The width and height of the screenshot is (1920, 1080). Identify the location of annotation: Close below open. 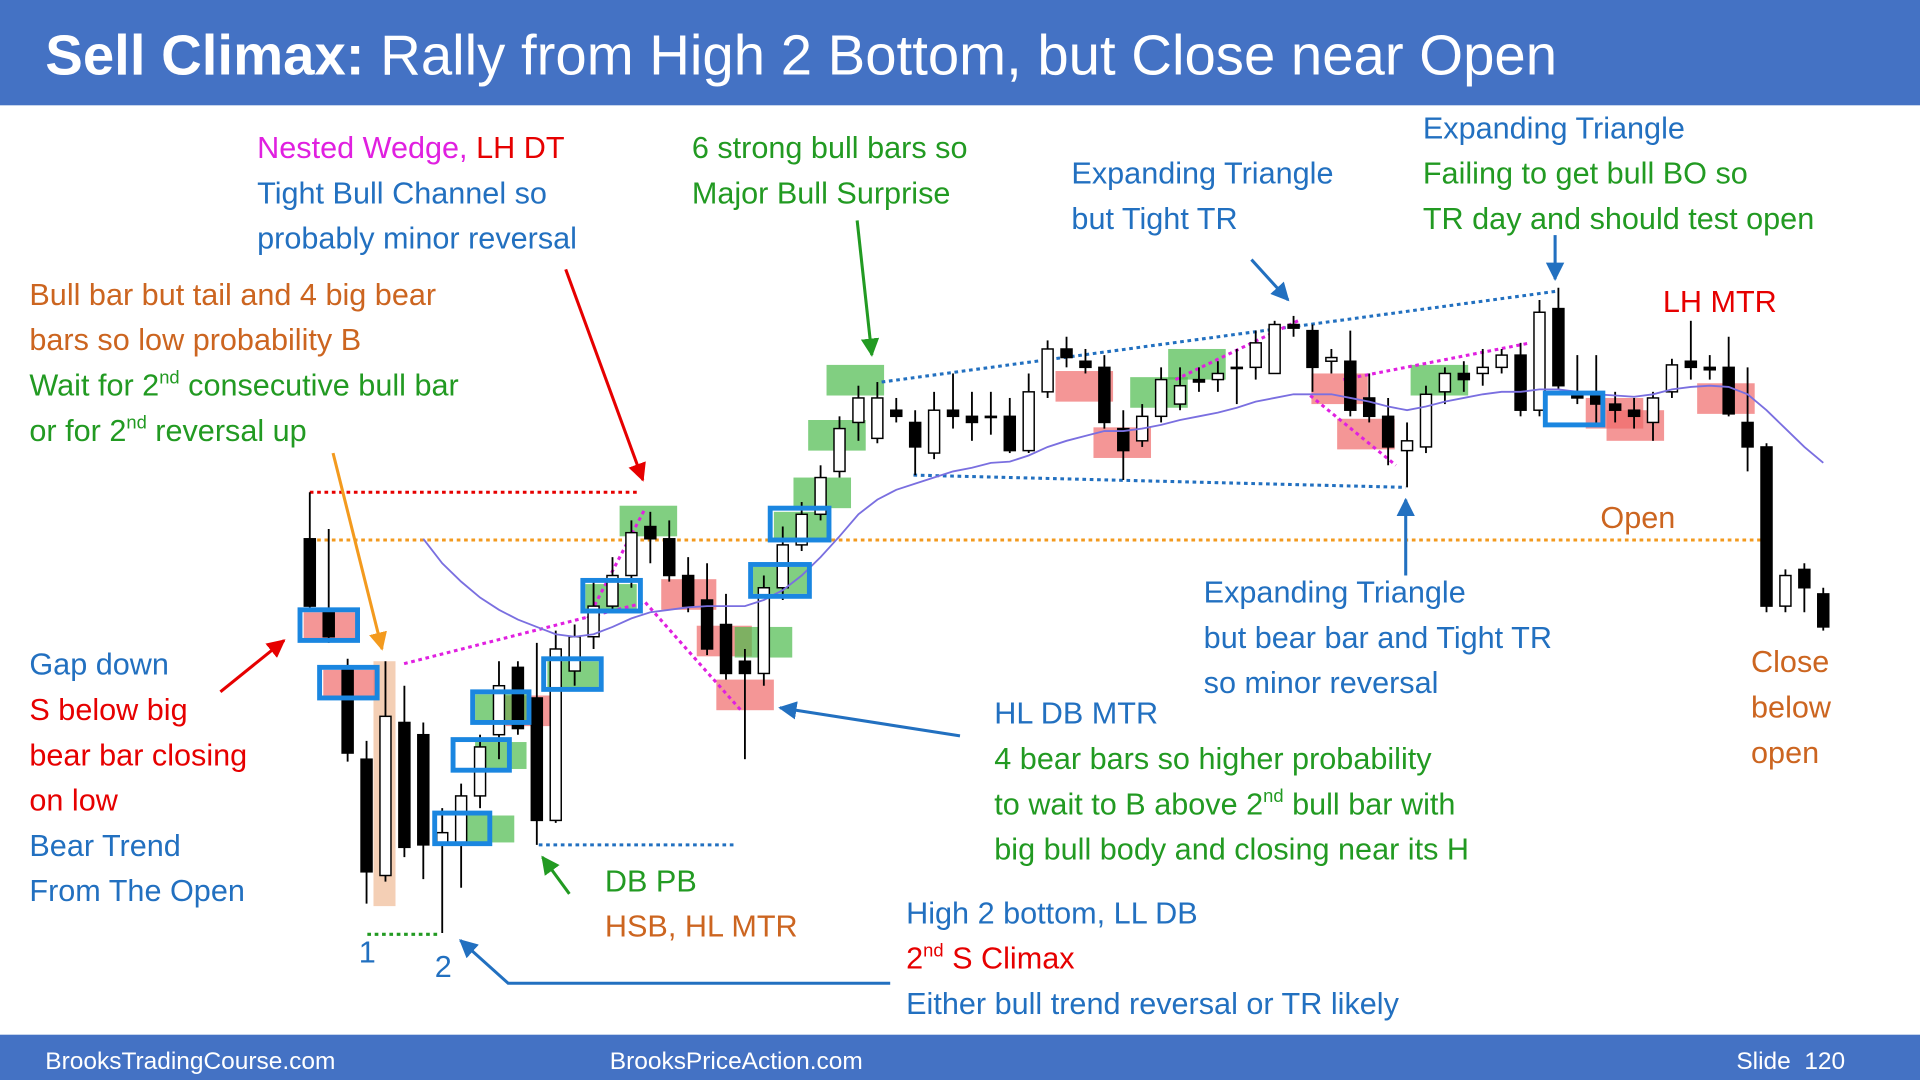
(1791, 707).